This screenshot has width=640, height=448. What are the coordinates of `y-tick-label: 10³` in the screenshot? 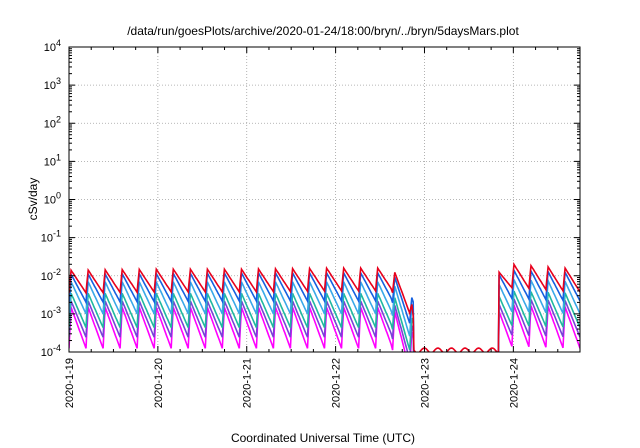 It's located at (52, 84).